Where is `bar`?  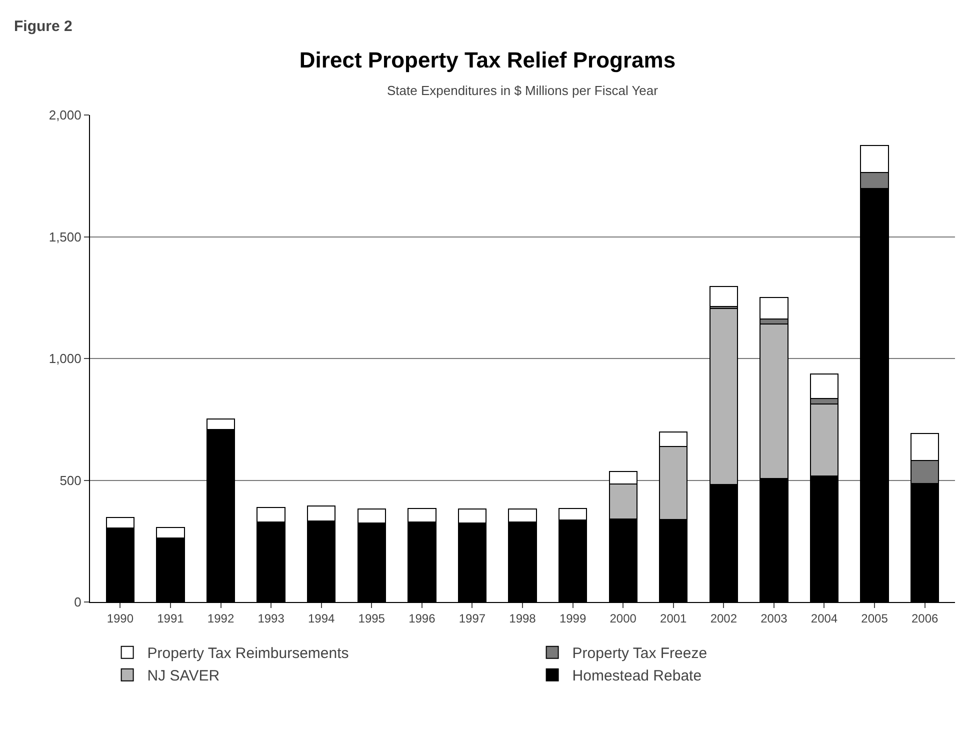 bar is located at coordinates (723, 297).